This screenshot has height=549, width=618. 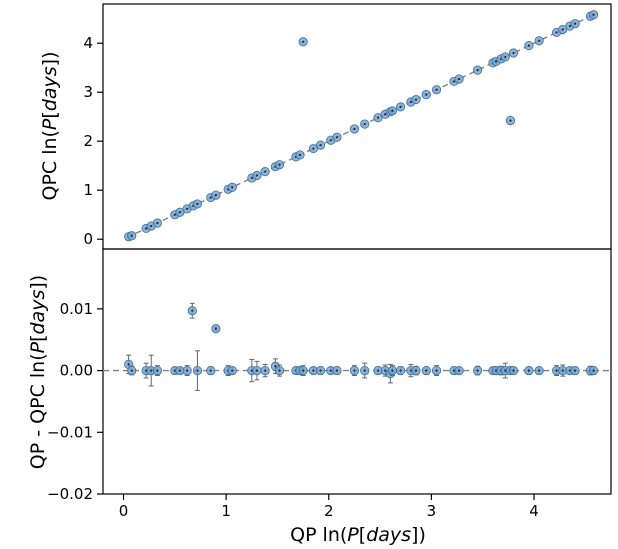 I want to click on bottom-ylabel: QP - QPC ln(P[days]), so click(x=38, y=372).